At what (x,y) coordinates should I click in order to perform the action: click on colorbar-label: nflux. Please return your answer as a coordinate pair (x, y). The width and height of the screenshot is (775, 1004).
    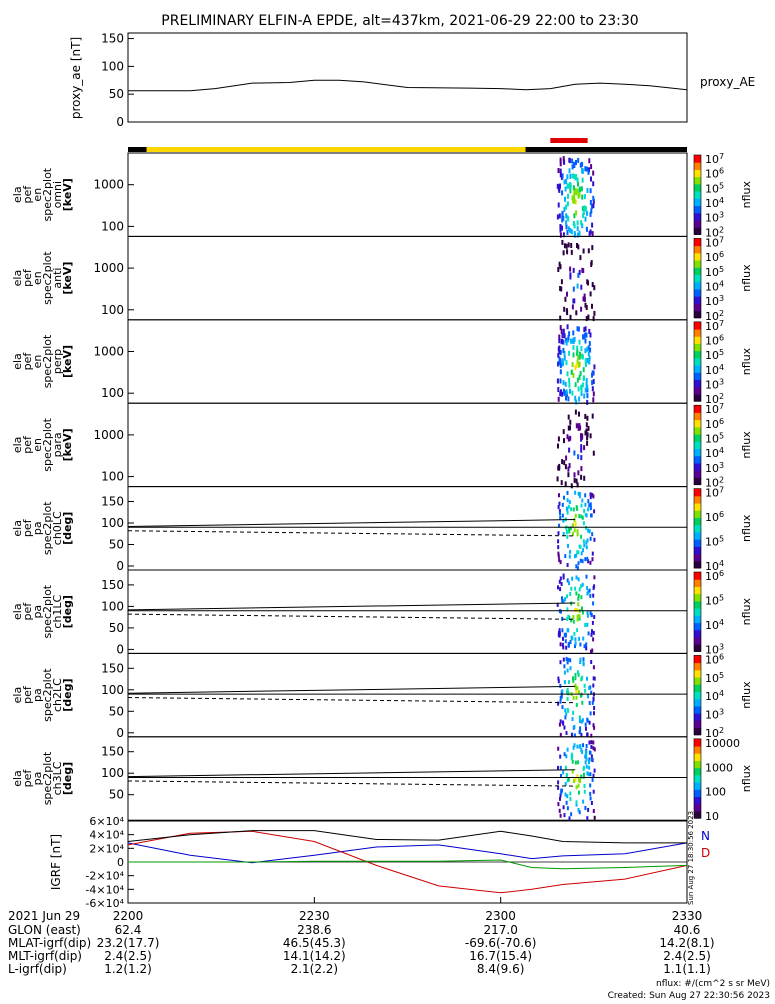
    Looking at the image, I should click on (746, 445).